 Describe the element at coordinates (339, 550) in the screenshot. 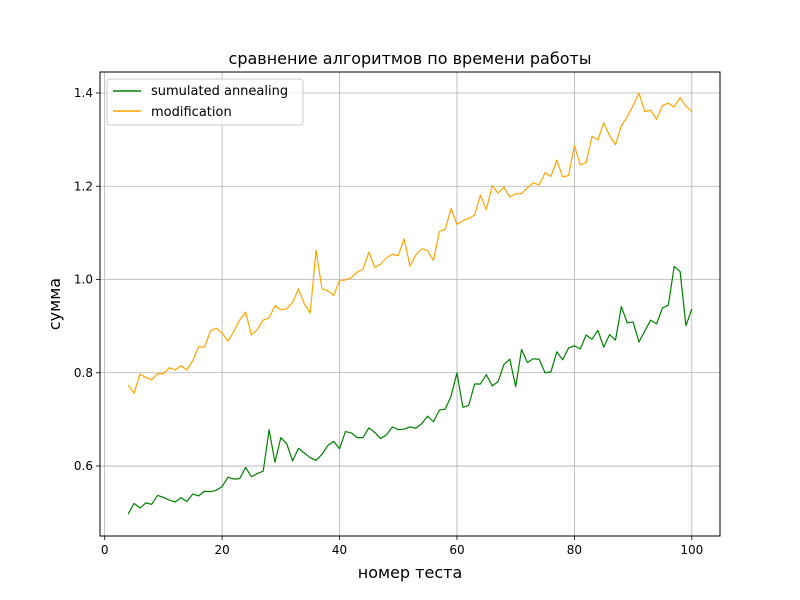

I see `x-tick-label: 40` at that location.